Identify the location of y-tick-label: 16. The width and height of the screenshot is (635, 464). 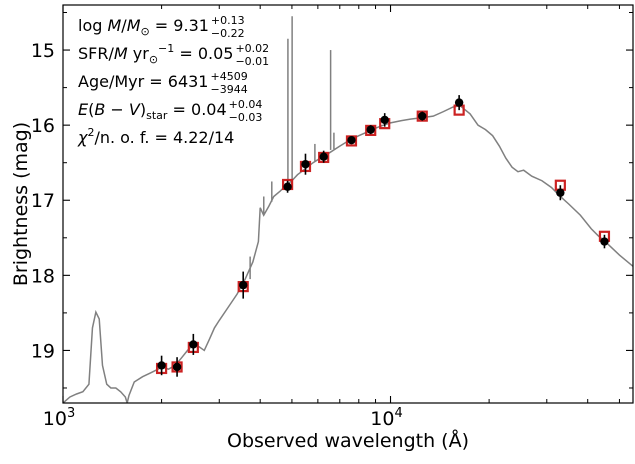
(43, 126).